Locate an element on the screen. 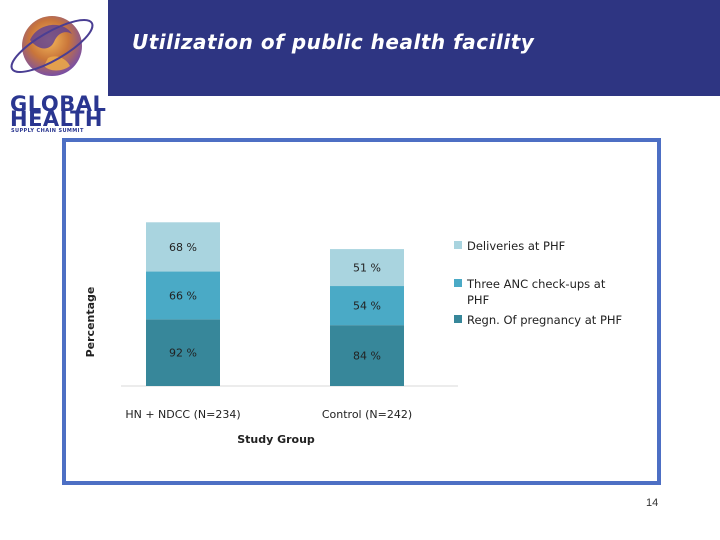 The width and height of the screenshot is (720, 540). legend-label: Three ANC check-ups at is located at coordinates (536, 284).